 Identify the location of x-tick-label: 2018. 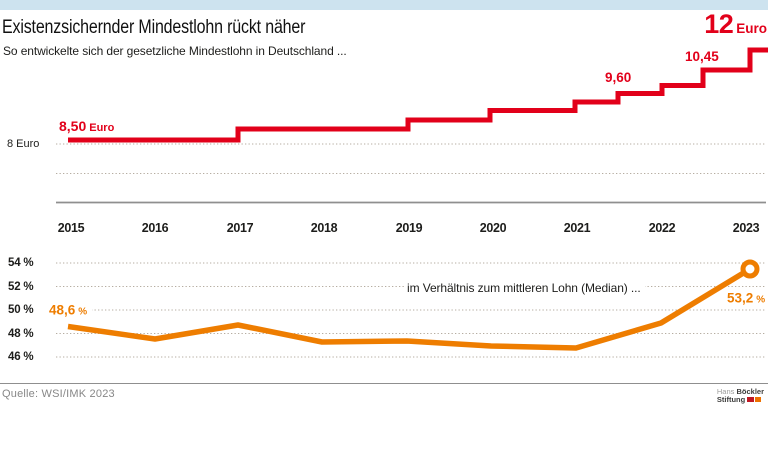
(324, 228).